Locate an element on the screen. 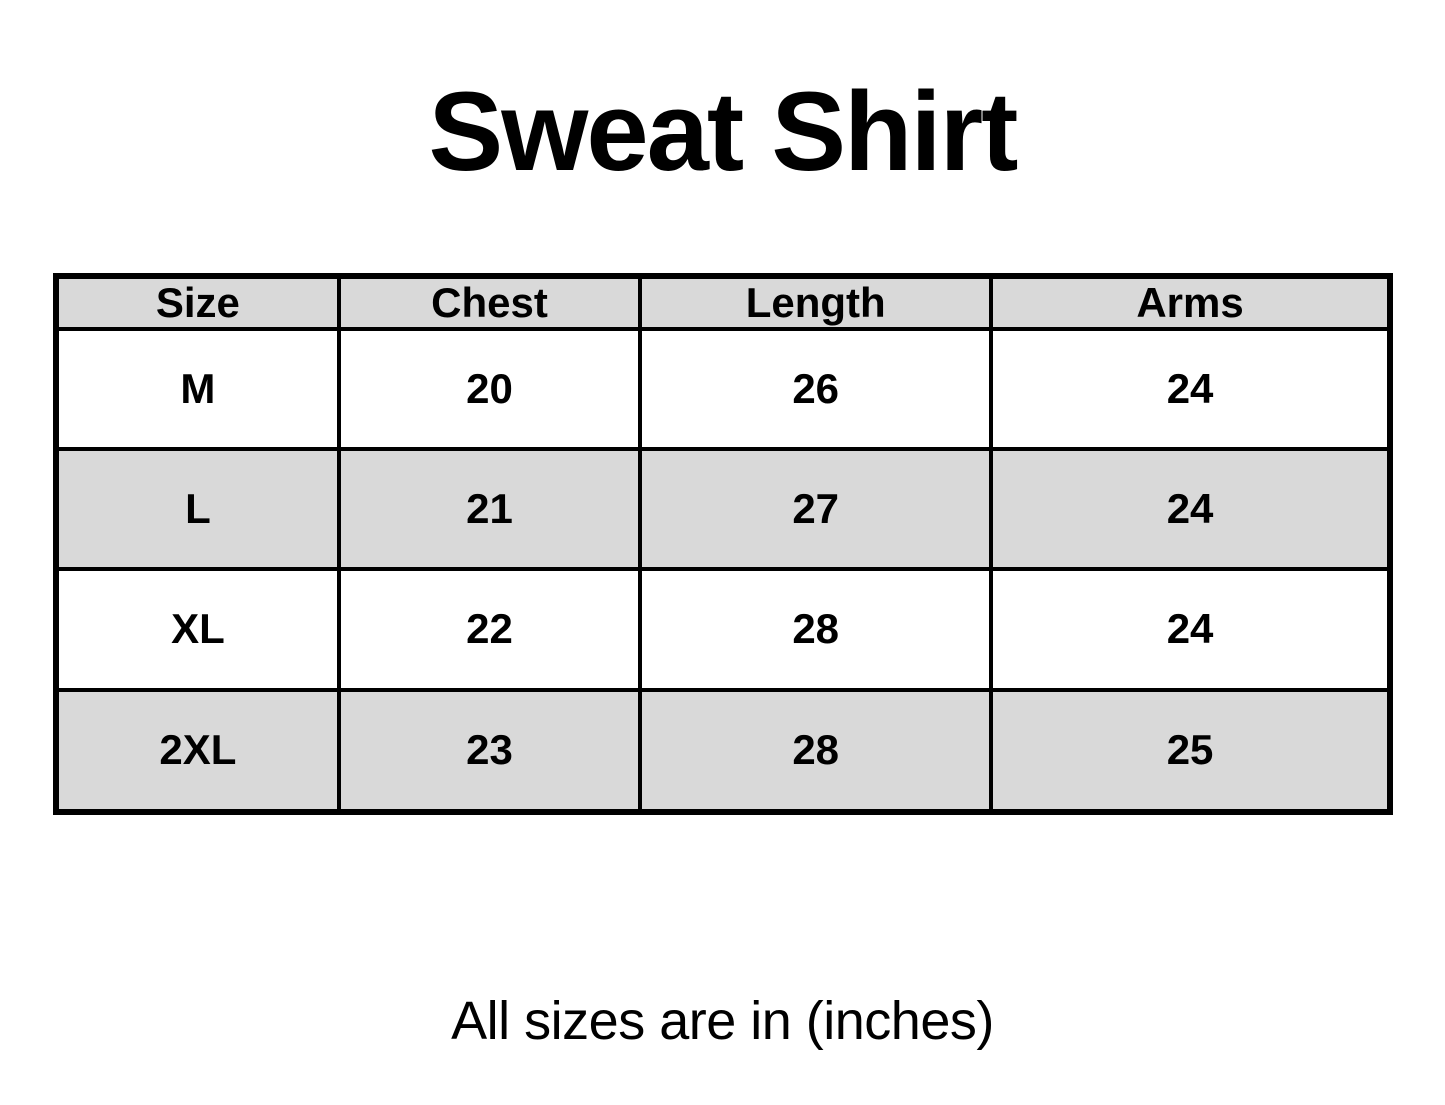  column-header-chest: Chest is located at coordinates (489, 302).